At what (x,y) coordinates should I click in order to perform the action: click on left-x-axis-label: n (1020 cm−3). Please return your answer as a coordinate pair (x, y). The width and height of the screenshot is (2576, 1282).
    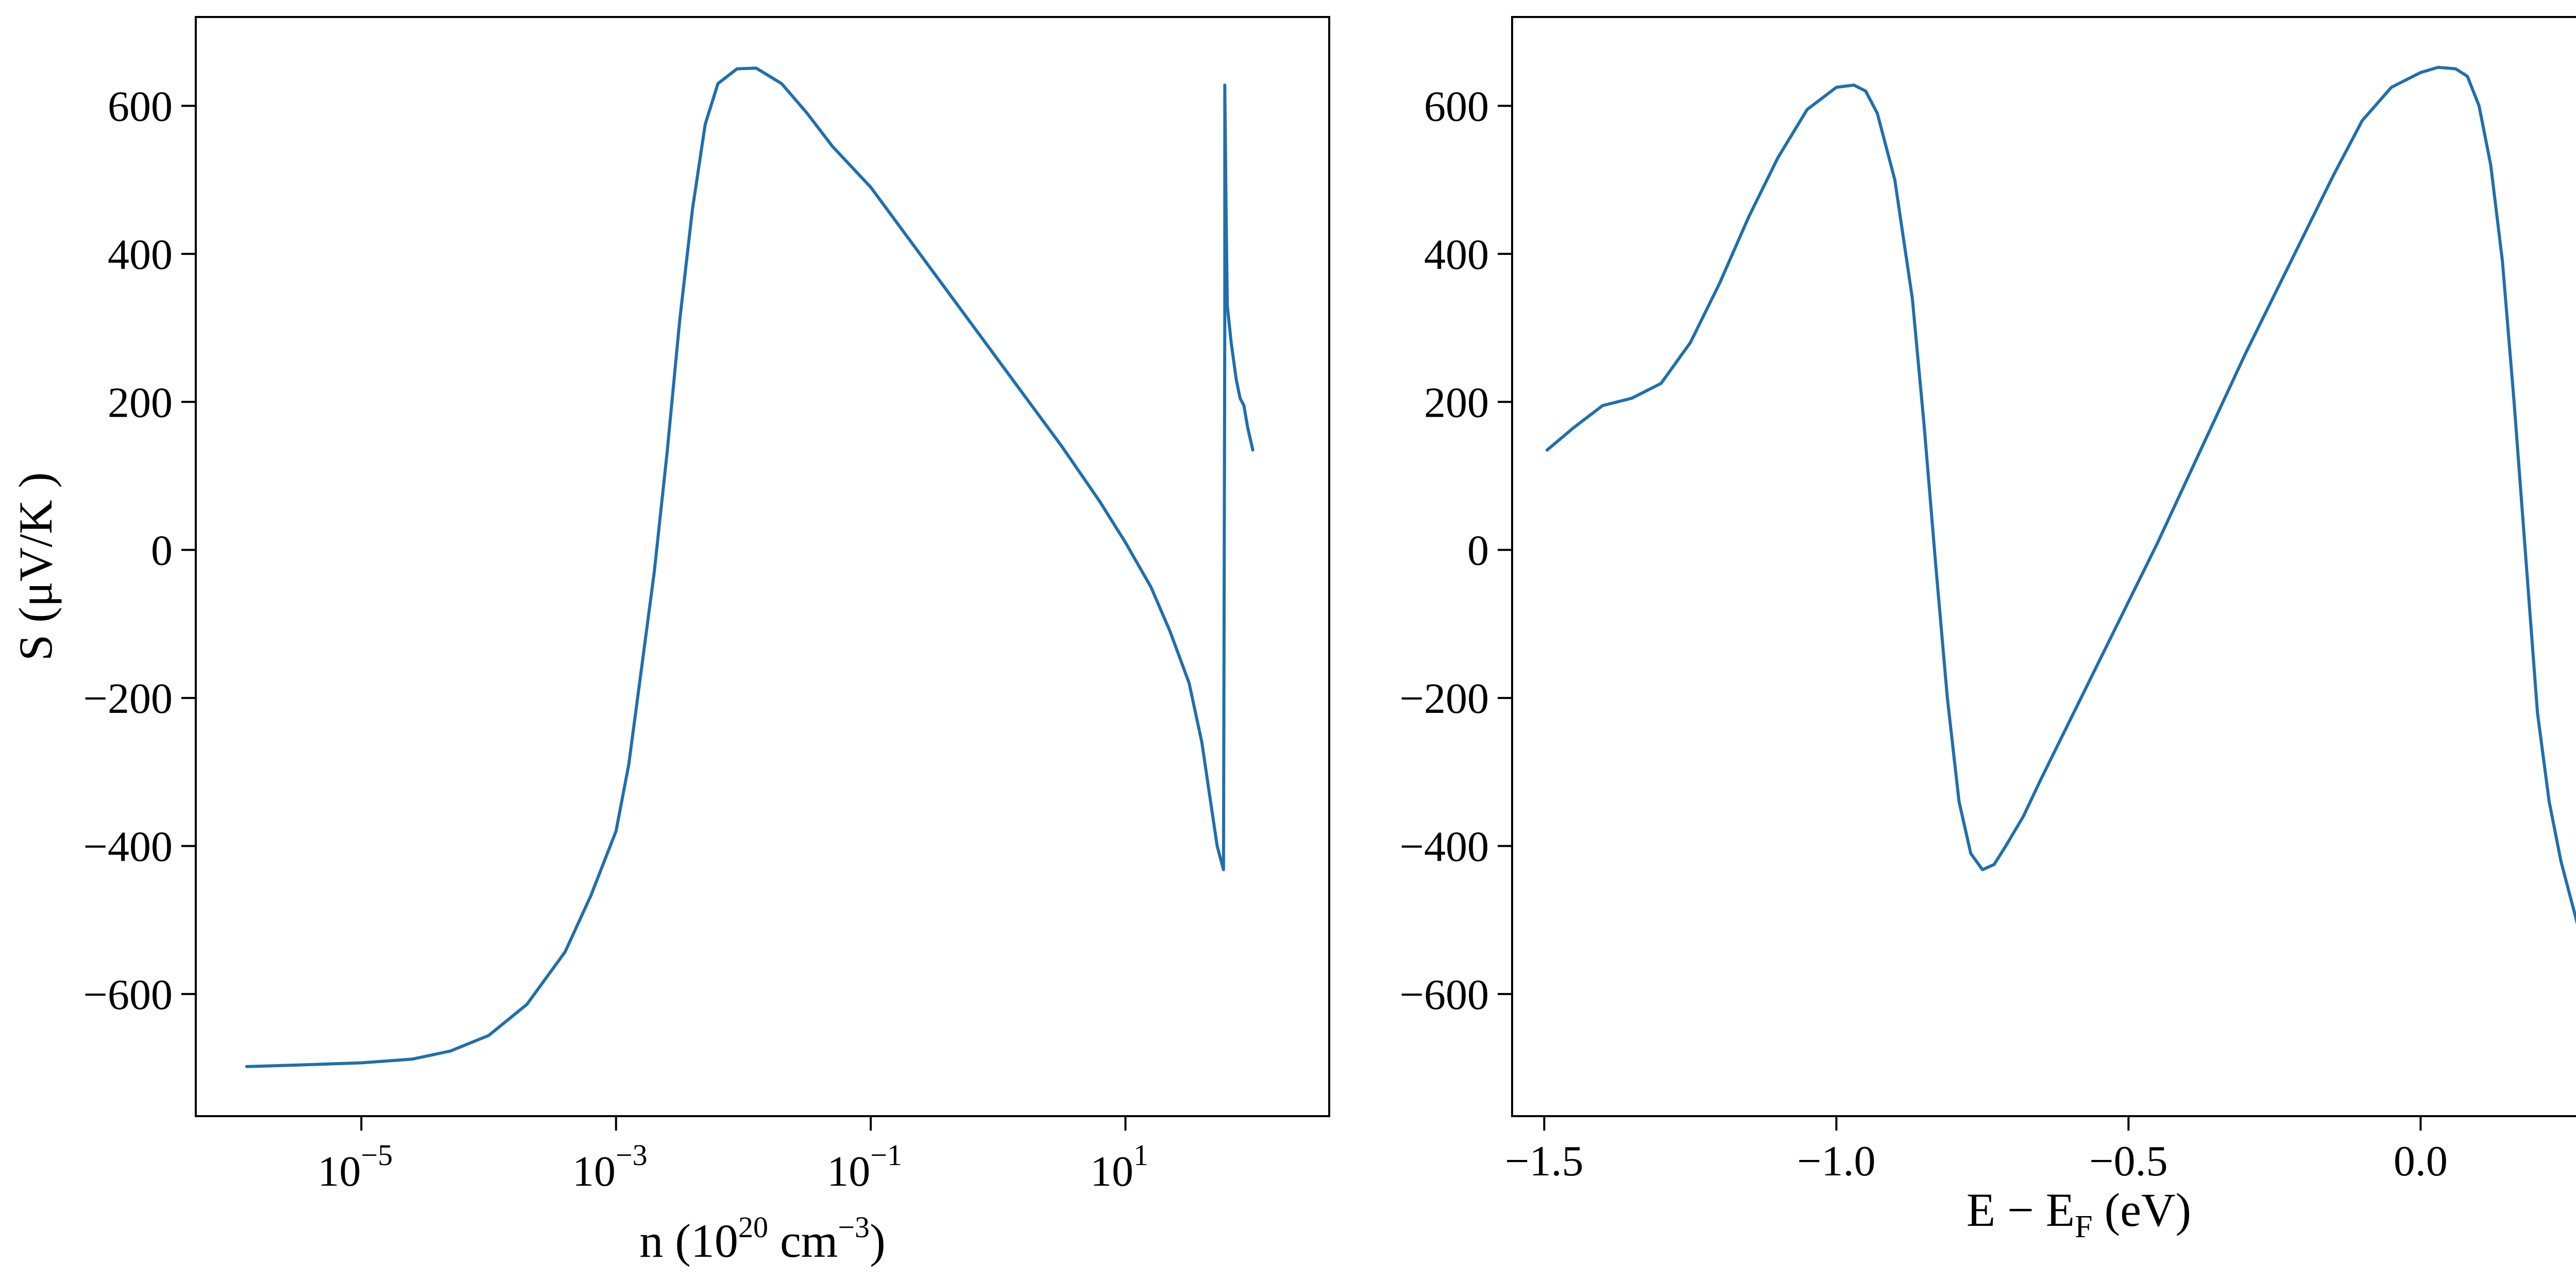
    Looking at the image, I should click on (762, 1238).